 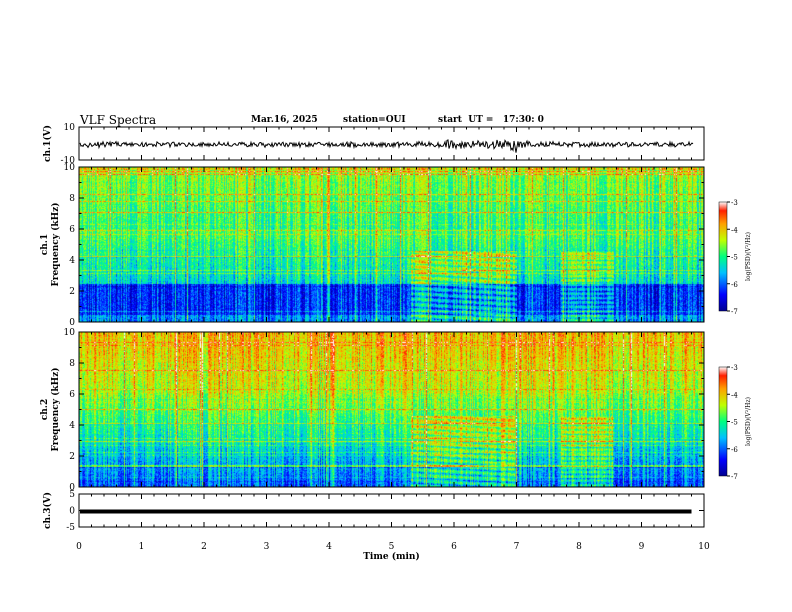 What do you see at coordinates (734, 230) in the screenshot?
I see `ch1-colorbar-tick-label: -4` at bounding box center [734, 230].